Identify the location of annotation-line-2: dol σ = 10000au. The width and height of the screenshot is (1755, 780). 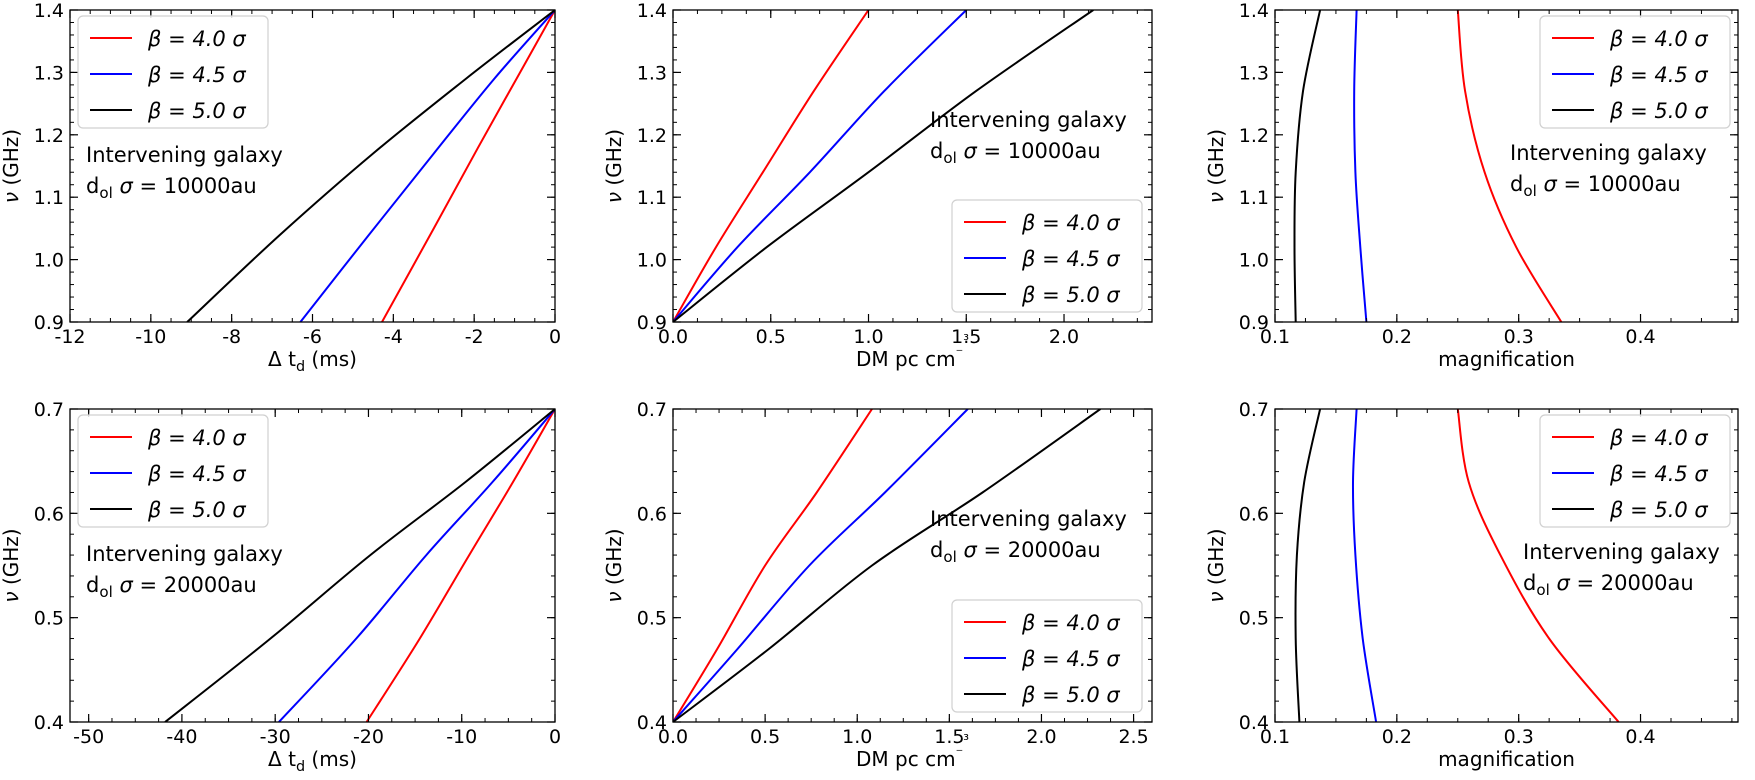
(1595, 186).